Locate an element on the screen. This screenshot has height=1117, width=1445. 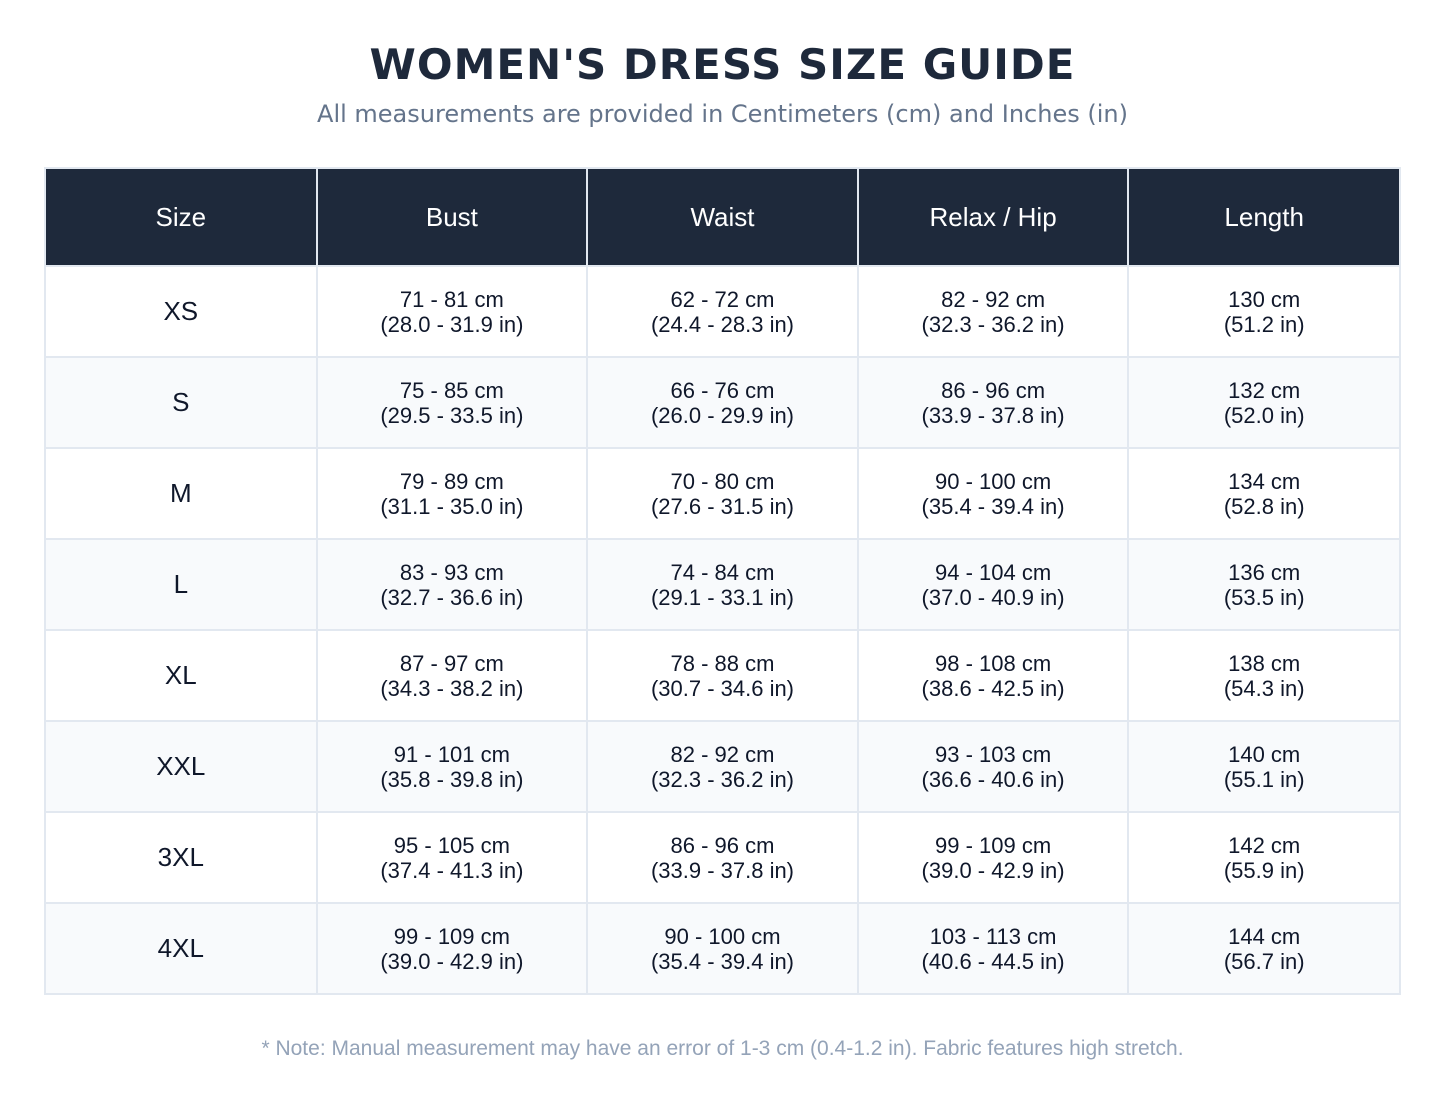
waist-cm-value: 82 - 92 cm is located at coordinates (722, 754).